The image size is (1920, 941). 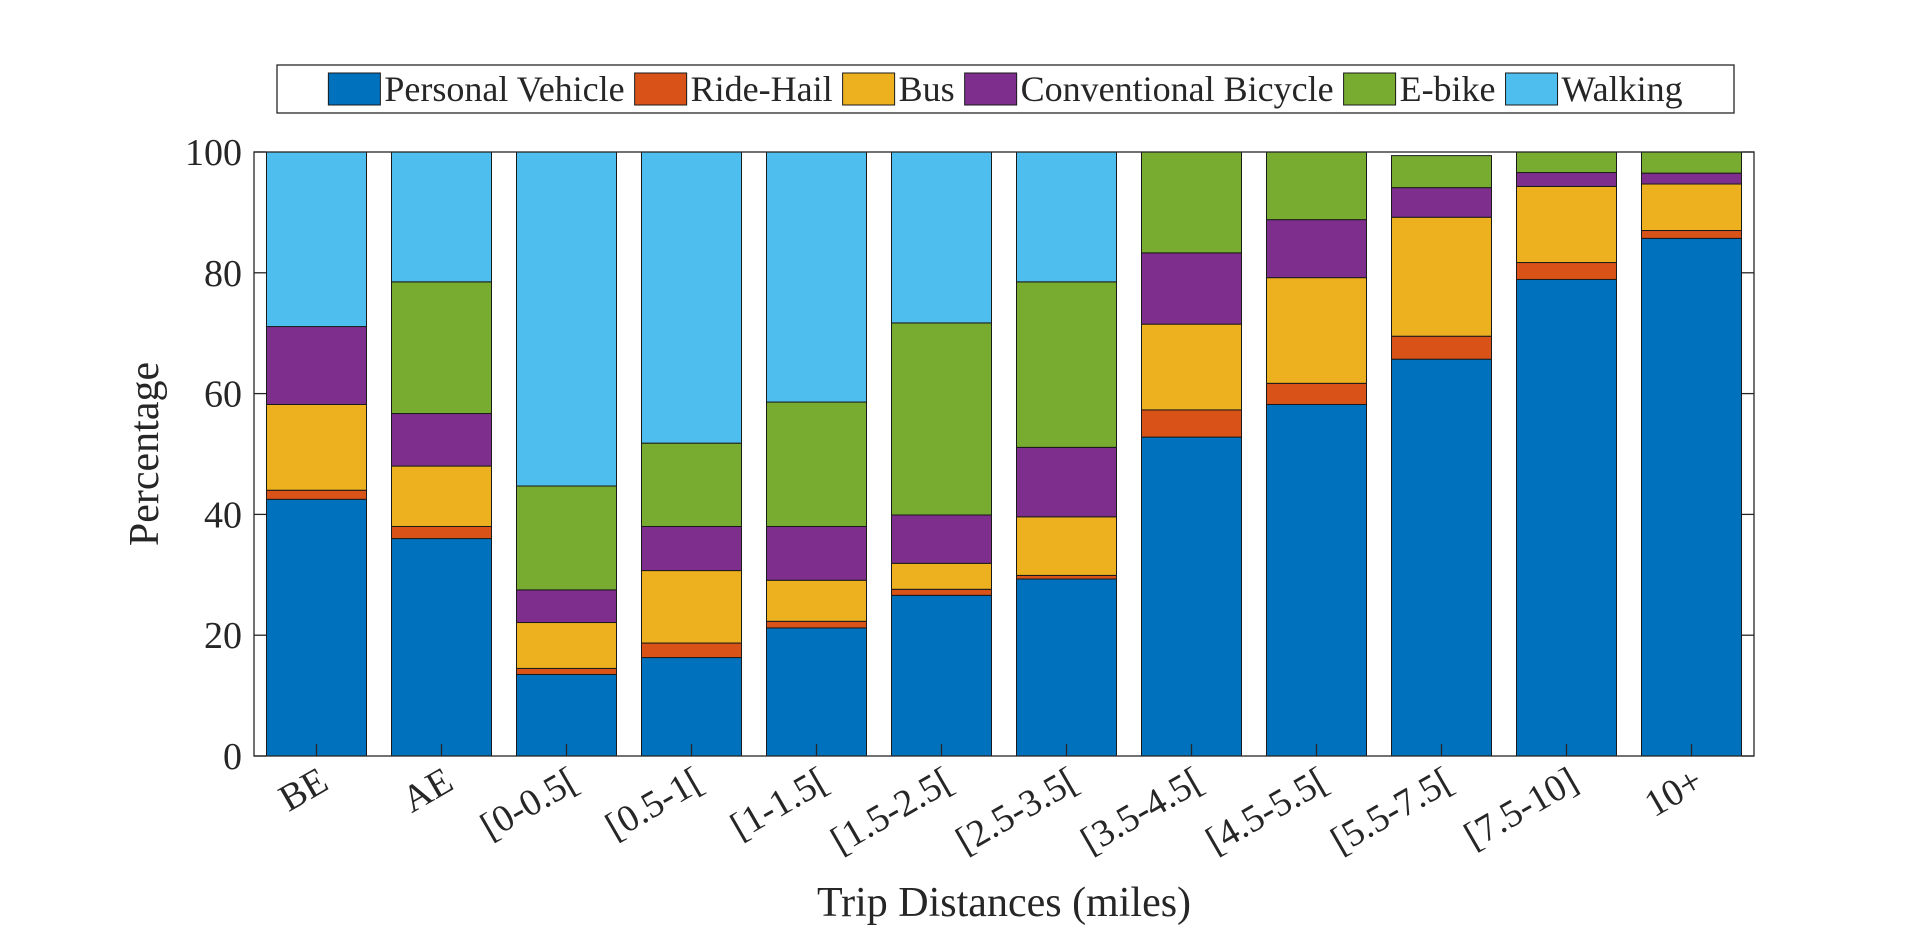 I want to click on x-axis-title: Trip Distances (miles), so click(x=1004, y=903).